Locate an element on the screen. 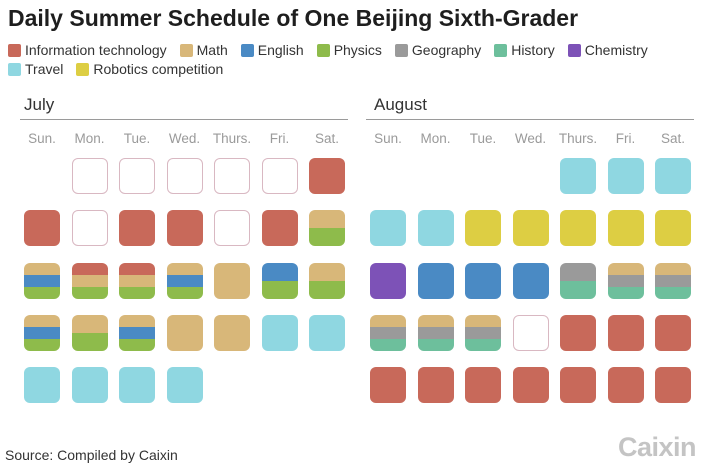 This screenshot has height=468, width=705. legend-label: Geography is located at coordinates (446, 50).